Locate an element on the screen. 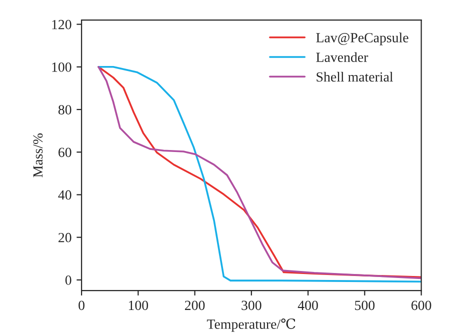  x-tick-label: 400 is located at coordinates (308, 305).